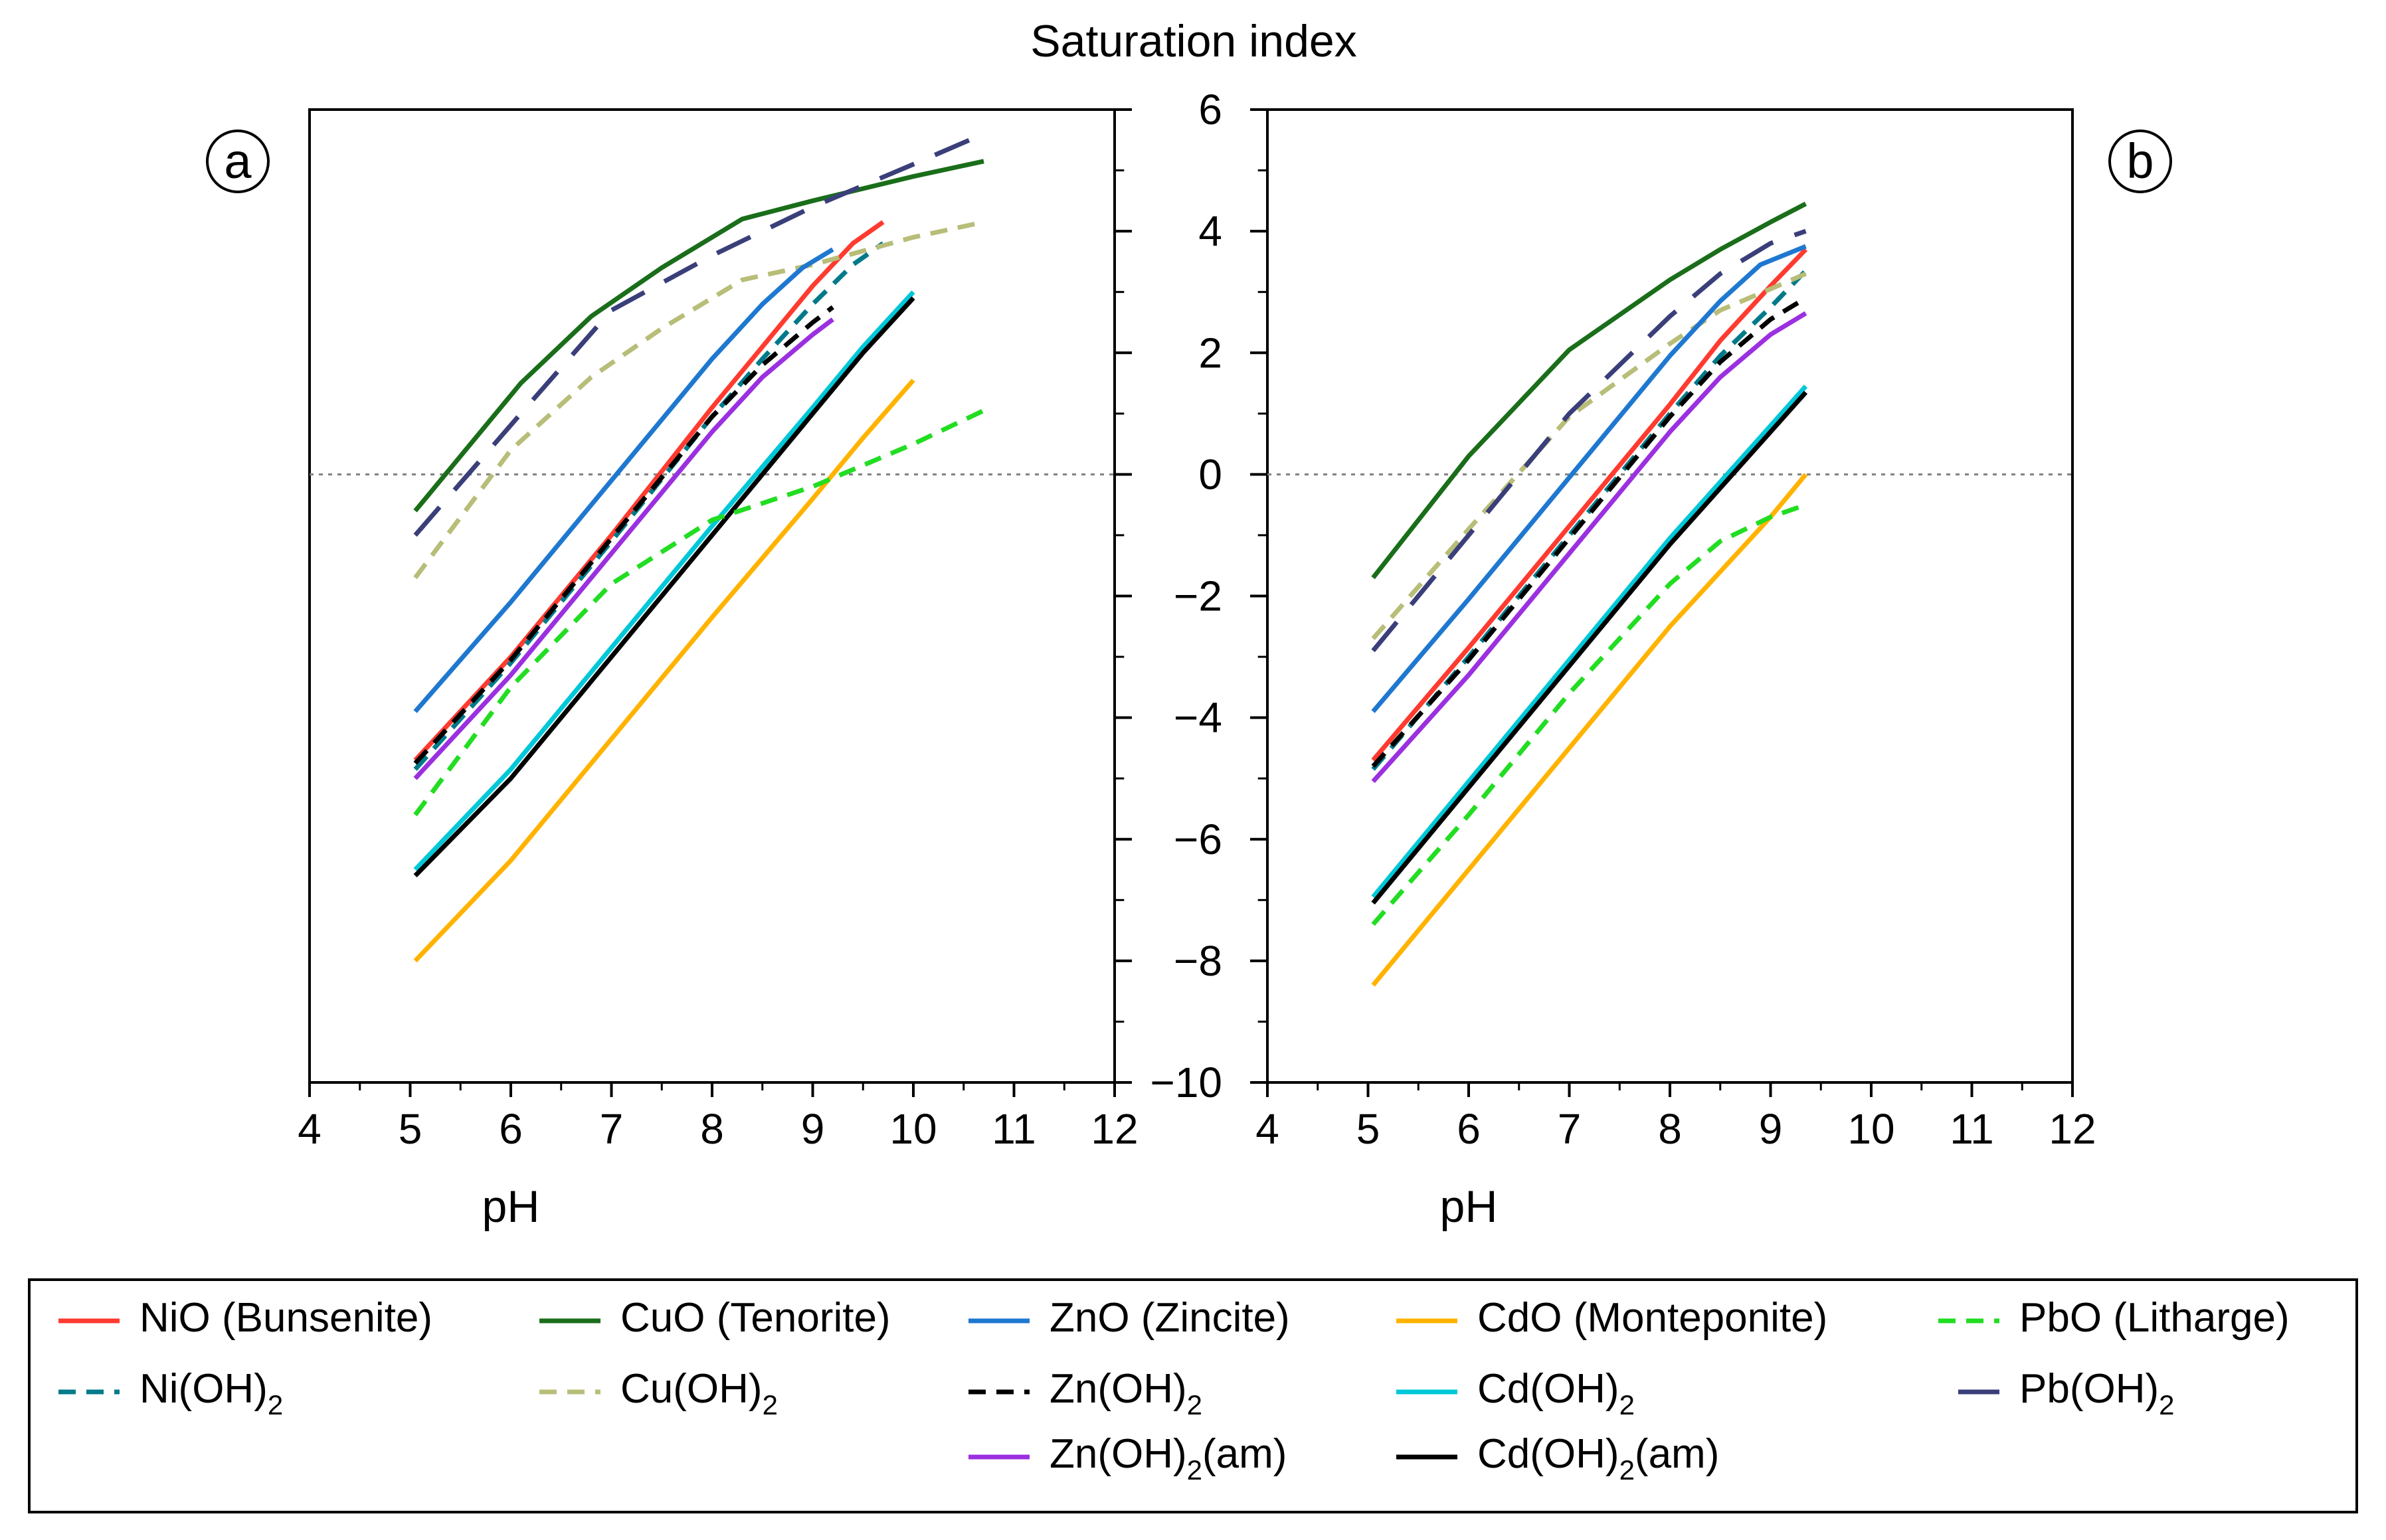  Describe the element at coordinates (1198, 596) in the screenshot. I see `y-tick-label: −2` at that location.